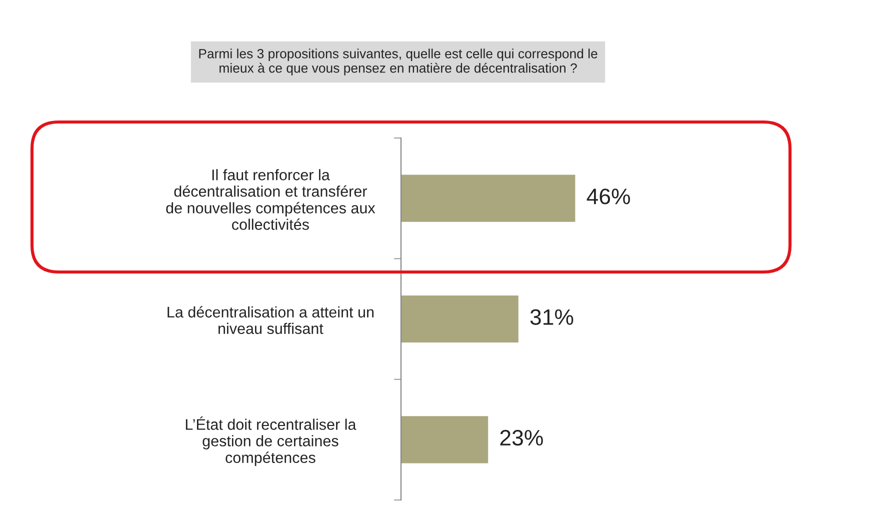  Describe the element at coordinates (271, 441) in the screenshot. I see `y-tick-label: L’État doit recentraliser la gestion de certaines compétences` at that location.